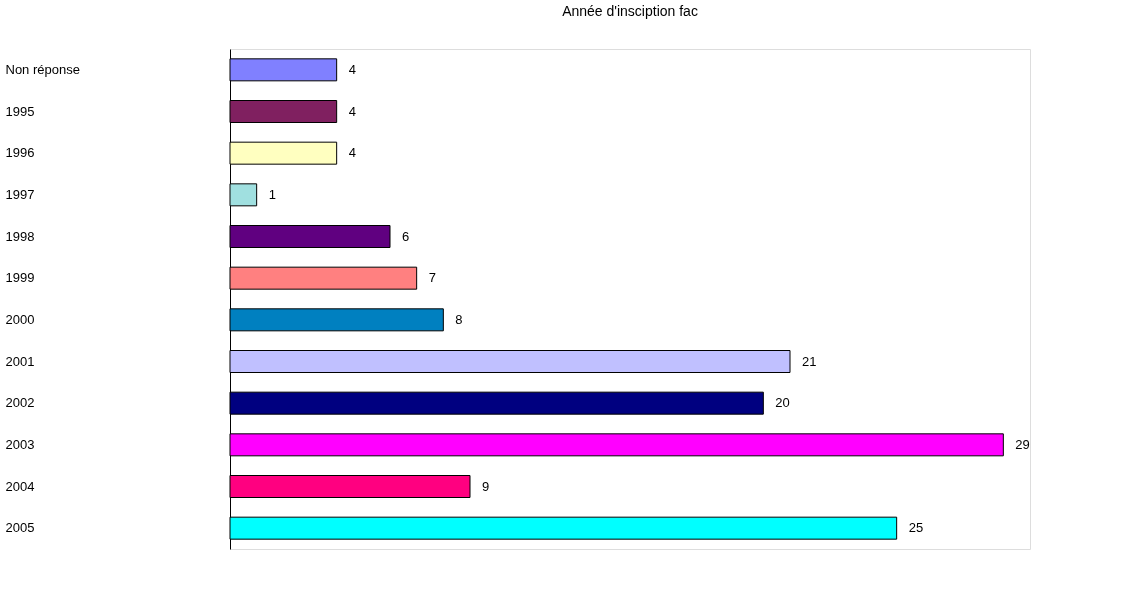  I want to click on y-tick-label: 2005, so click(20, 528).